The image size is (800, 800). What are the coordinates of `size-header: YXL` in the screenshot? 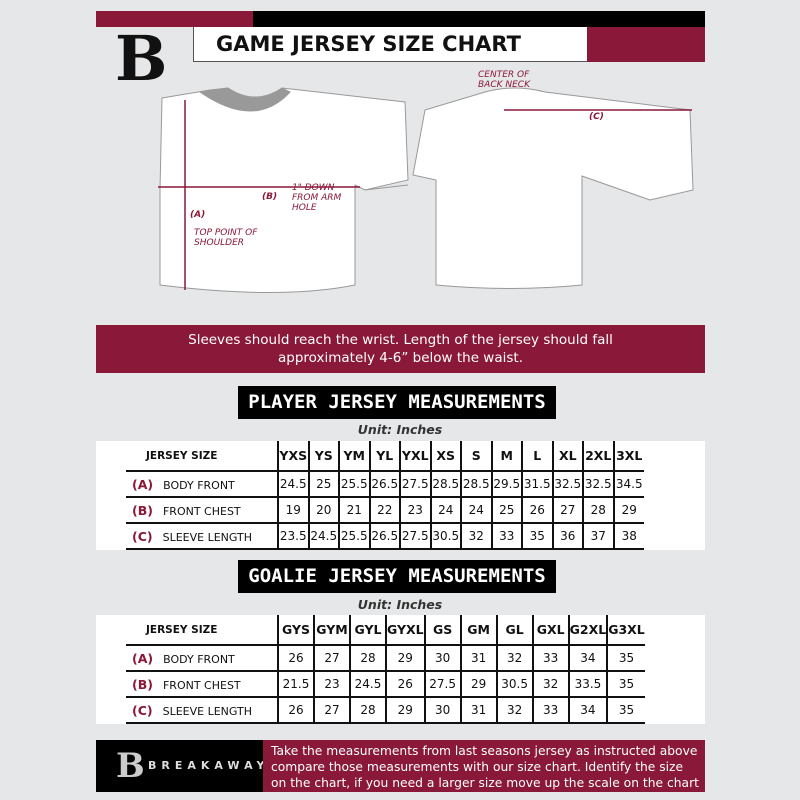 It's located at (416, 456).